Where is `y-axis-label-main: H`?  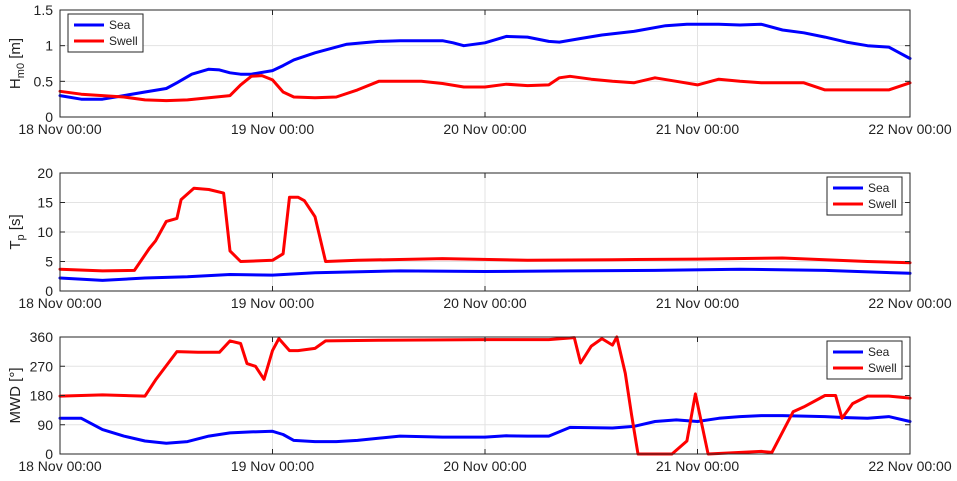
y-axis-label-main: H is located at coordinates (15, 83).